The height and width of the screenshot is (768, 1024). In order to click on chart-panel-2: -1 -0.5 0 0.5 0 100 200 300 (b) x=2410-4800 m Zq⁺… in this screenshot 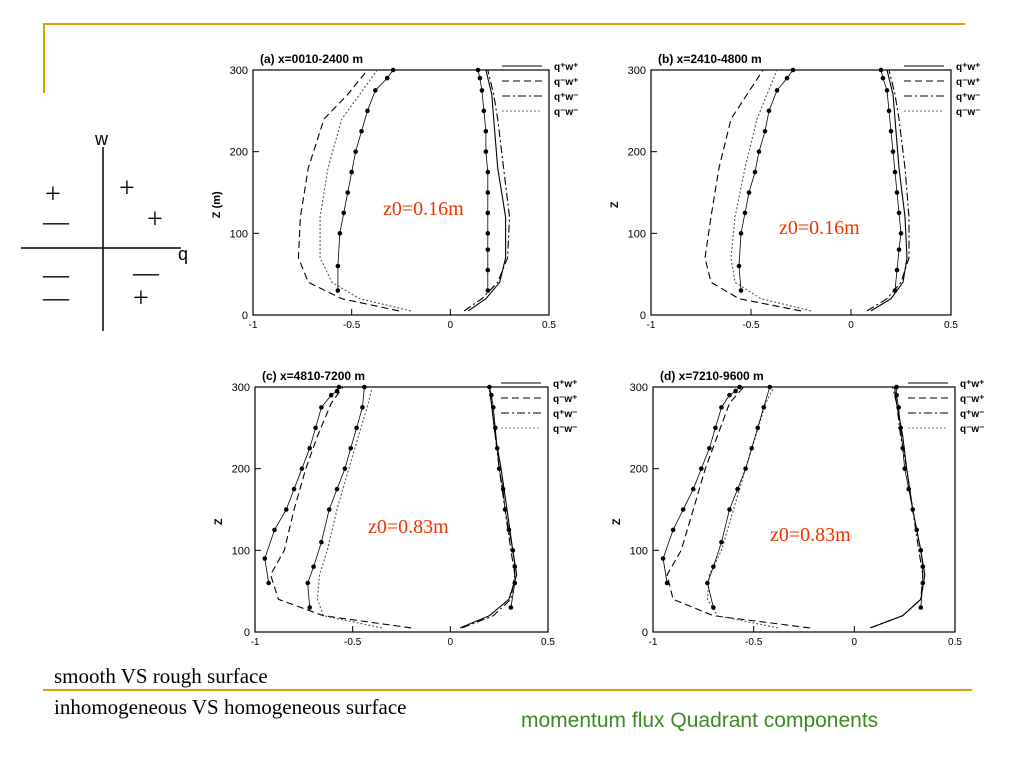, I will do `click(794, 191)`.